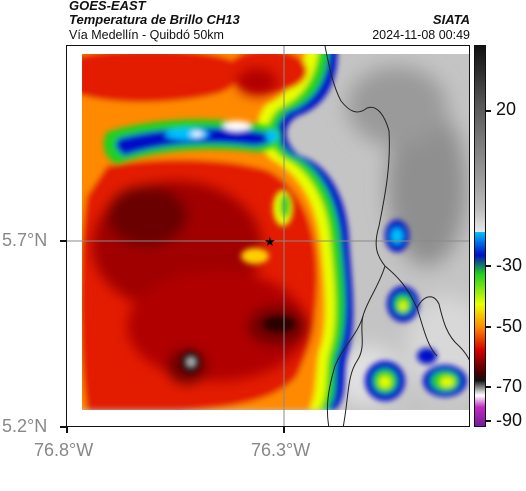  I want to click on region-subtitle: Vía Medellín - Quibdó 50km, so click(146, 35).